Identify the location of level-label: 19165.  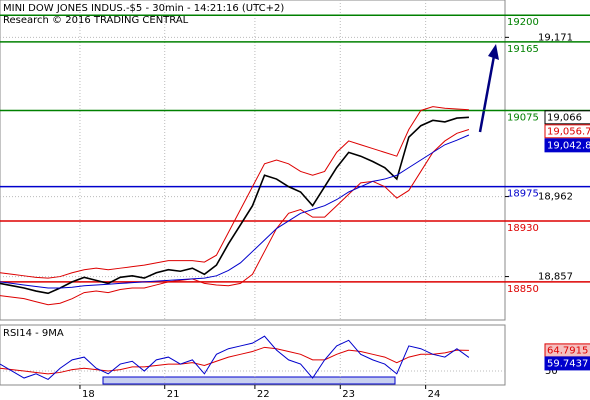
(523, 49).